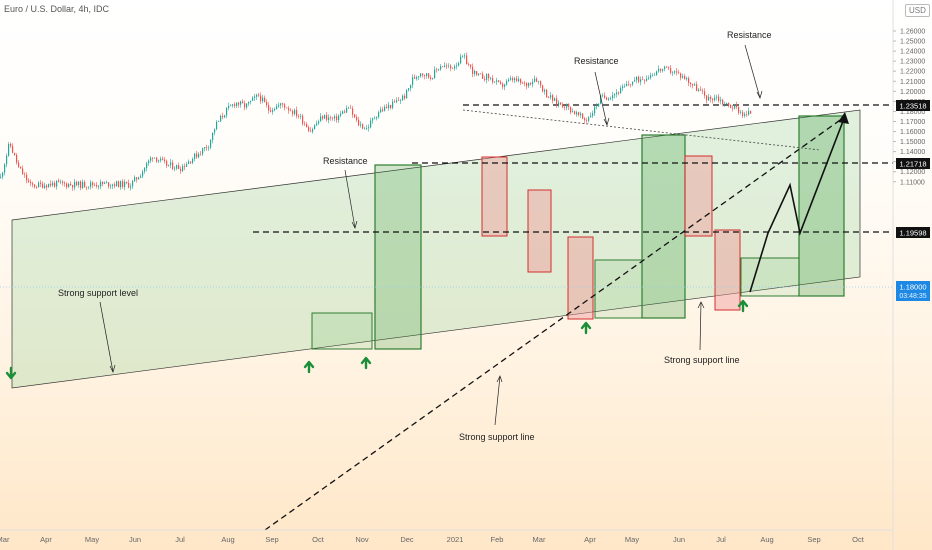  Describe the element at coordinates (92, 539) in the screenshot. I see `x-tick-label: May` at that location.